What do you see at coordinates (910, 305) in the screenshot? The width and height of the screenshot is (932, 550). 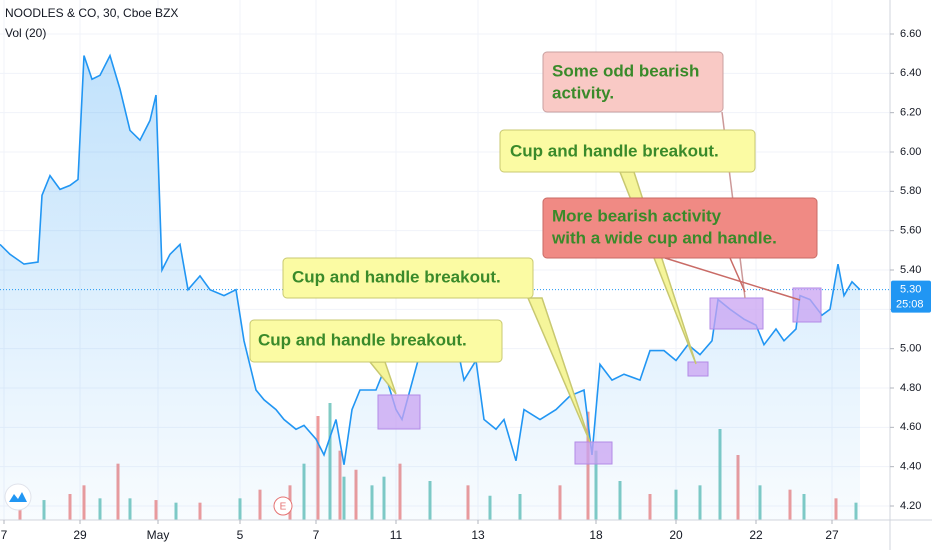 I see `countdown: 25:08` at bounding box center [910, 305].